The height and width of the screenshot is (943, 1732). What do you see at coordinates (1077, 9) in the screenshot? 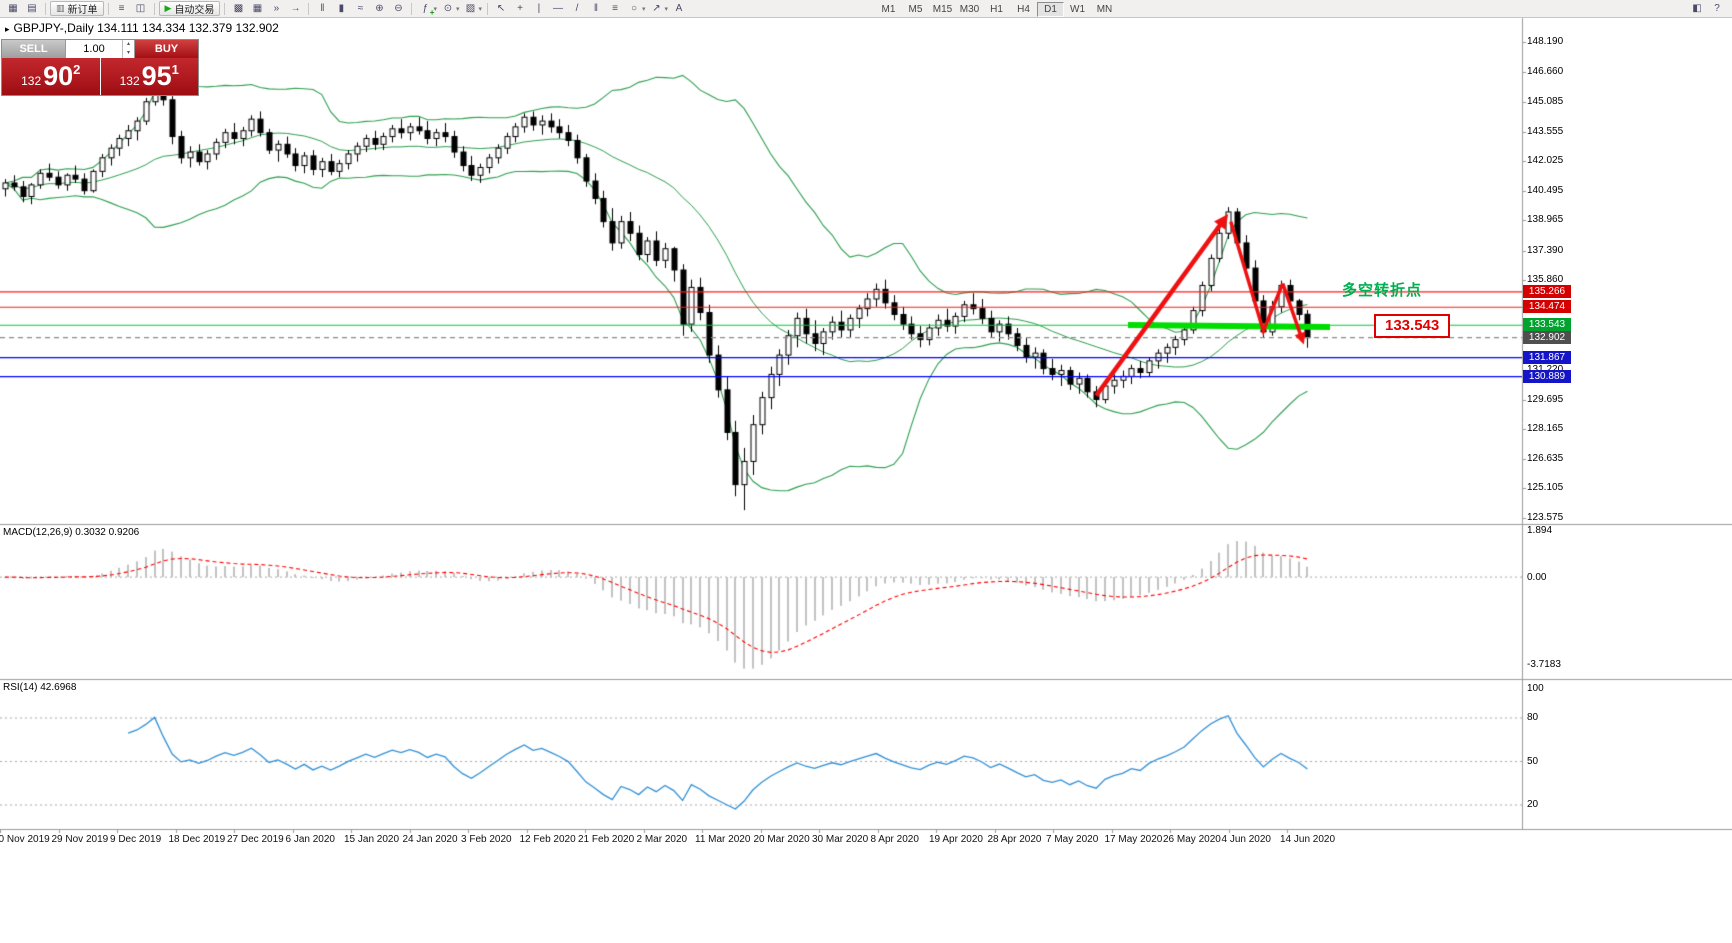
I see `timeframe-button-w1: W1` at bounding box center [1077, 9].